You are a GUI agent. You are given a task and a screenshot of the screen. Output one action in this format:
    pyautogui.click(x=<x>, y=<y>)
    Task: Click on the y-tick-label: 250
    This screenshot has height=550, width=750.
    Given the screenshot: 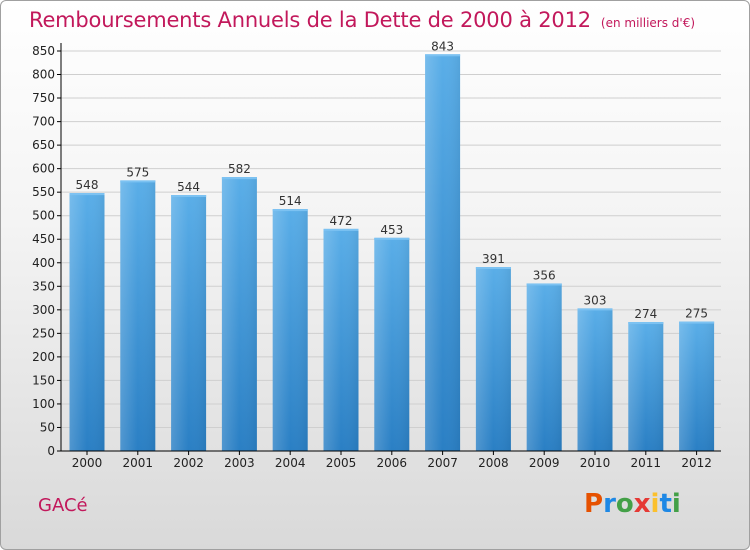 What is the action you would take?
    pyautogui.click(x=43, y=333)
    